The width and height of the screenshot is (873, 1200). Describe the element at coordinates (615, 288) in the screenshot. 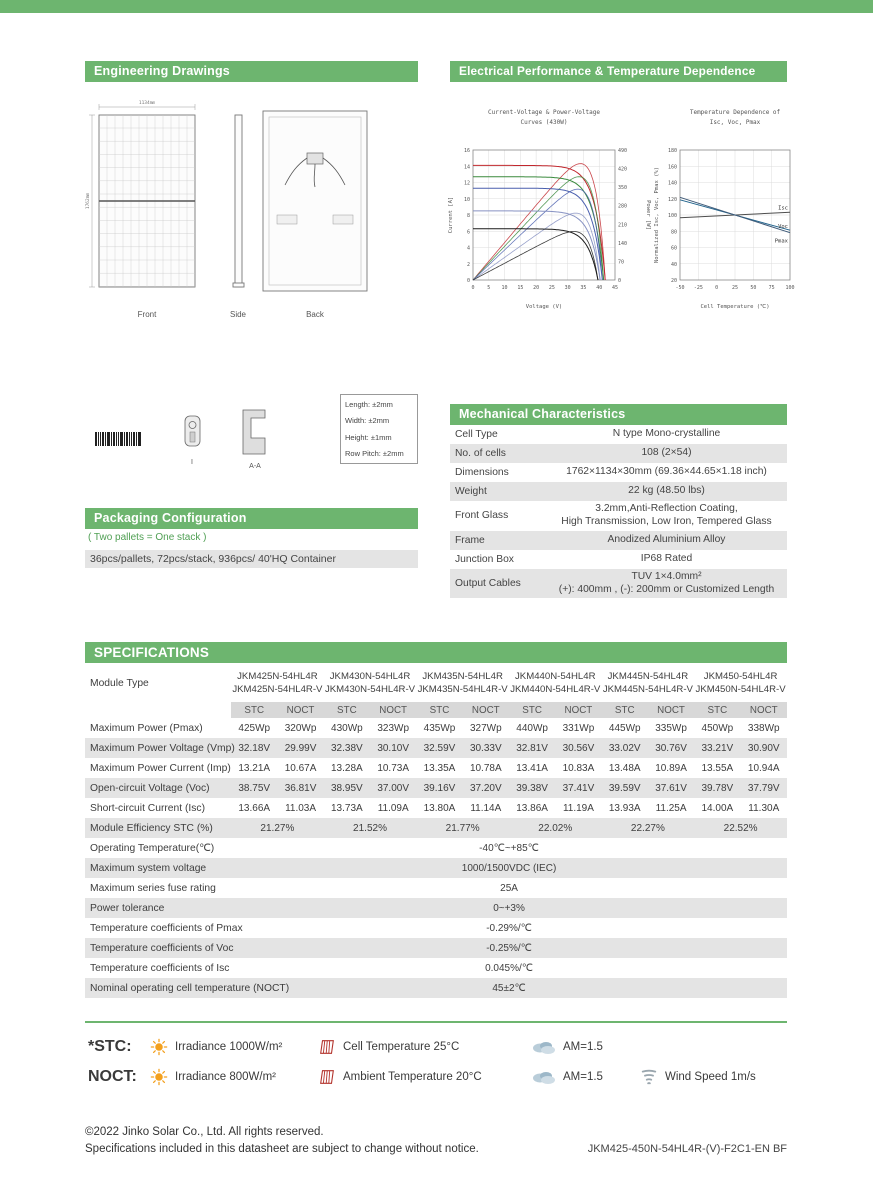

I see `svg-text: 45` at that location.